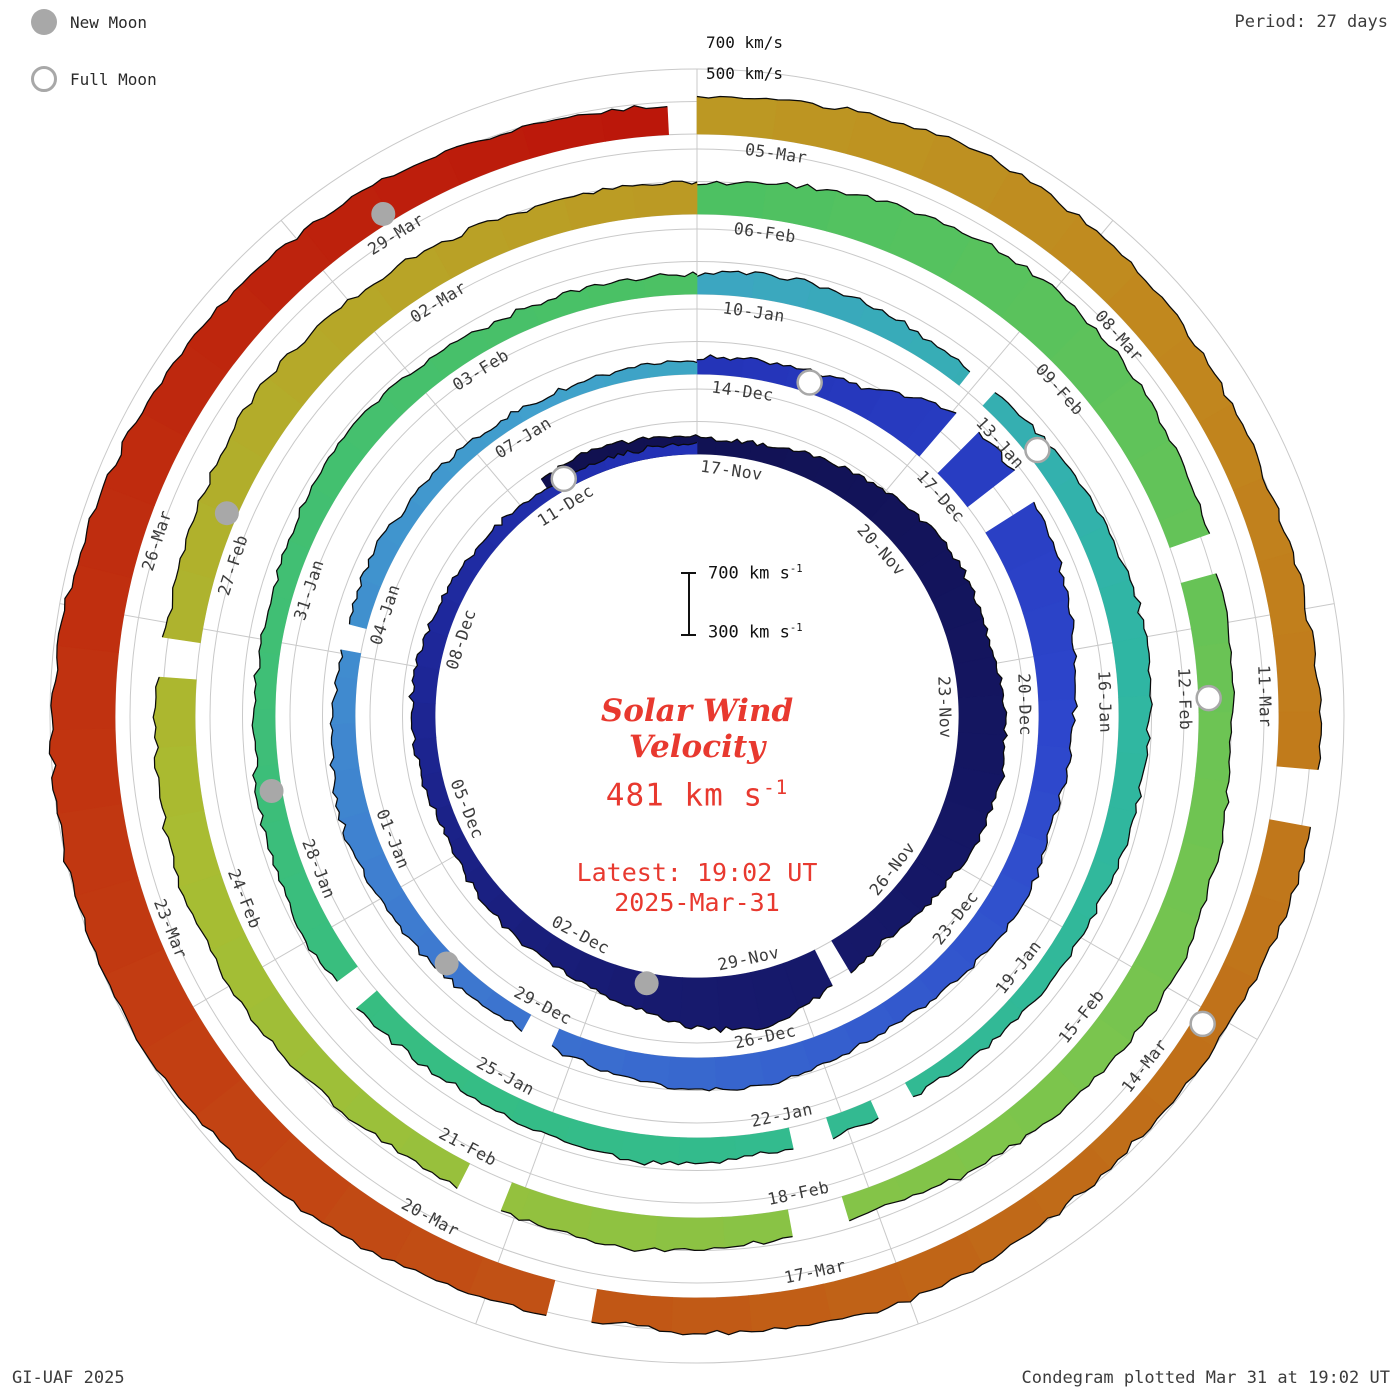 This screenshot has width=1400, height=1400. Describe the element at coordinates (776, 154) in the screenshot. I see `ring-date-label: 05-Mar` at that location.